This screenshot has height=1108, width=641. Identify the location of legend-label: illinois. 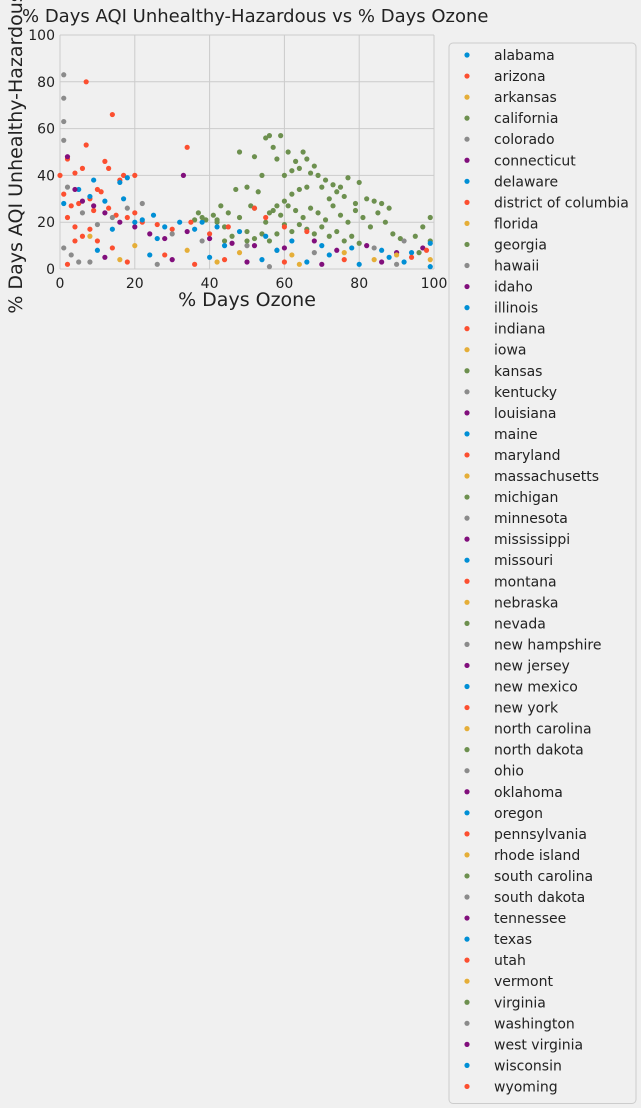
(516, 309).